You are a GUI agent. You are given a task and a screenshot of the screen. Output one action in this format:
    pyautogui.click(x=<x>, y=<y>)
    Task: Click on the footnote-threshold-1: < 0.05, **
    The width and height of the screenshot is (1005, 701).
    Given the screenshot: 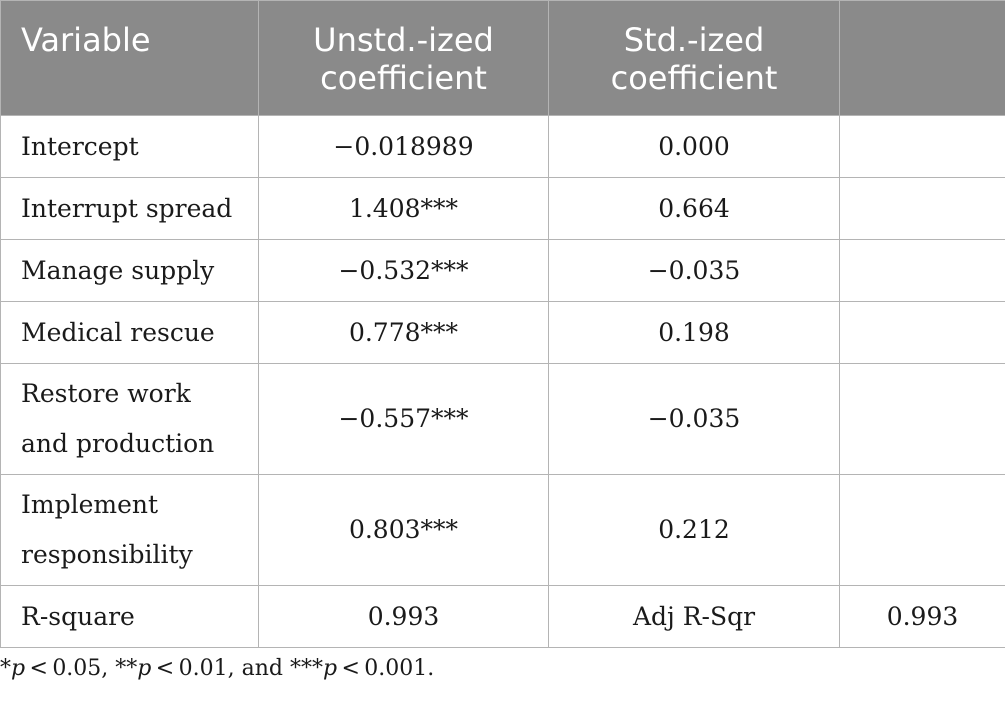 What is the action you would take?
    pyautogui.click(x=81, y=668)
    